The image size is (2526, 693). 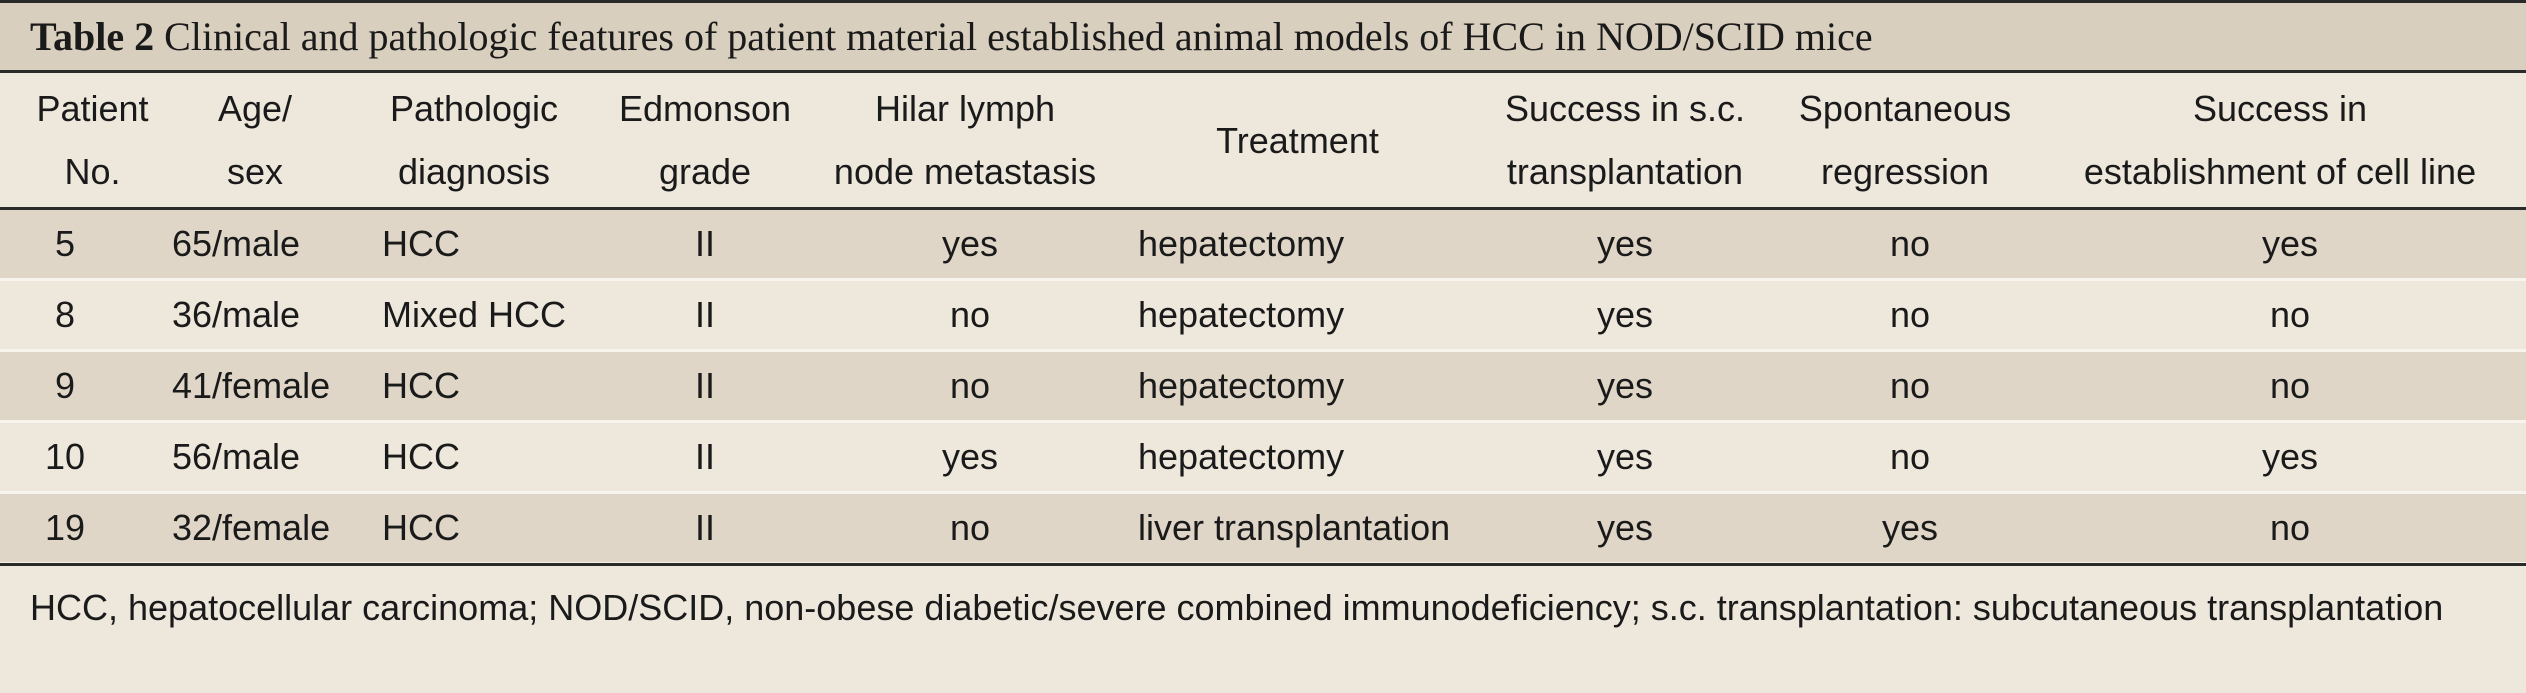 I want to click on header-success-cell-line: Success in establishment of cell line, so click(x=2280, y=140).